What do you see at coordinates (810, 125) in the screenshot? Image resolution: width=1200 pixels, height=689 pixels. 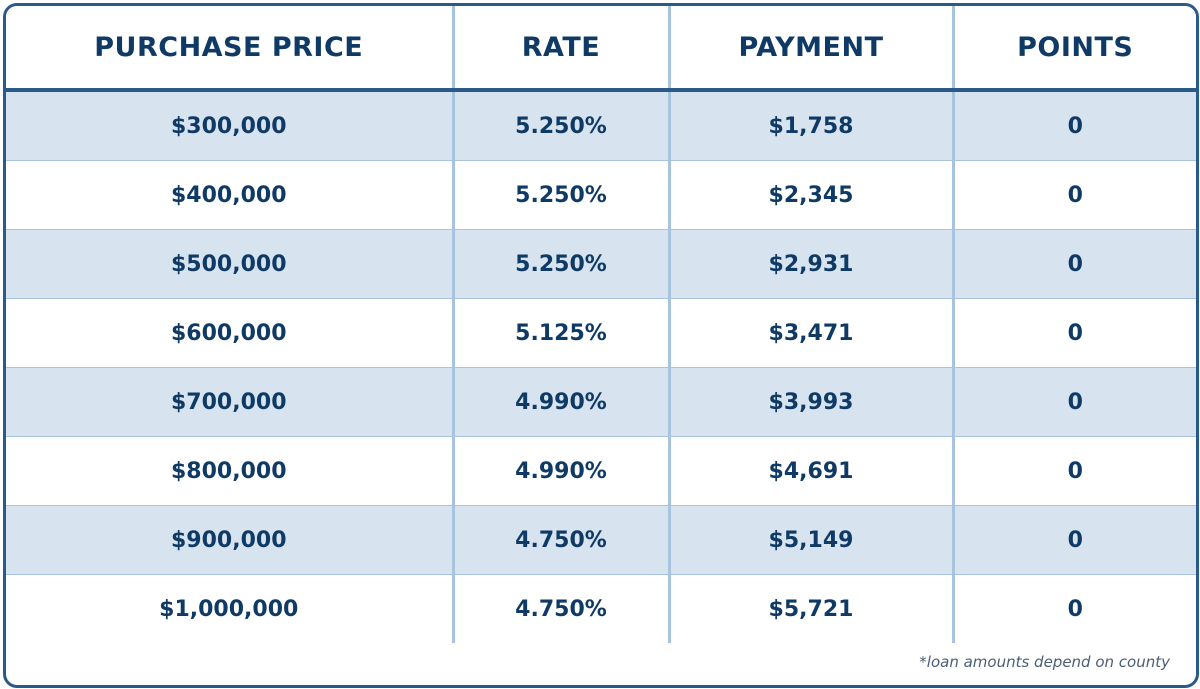 I see `payment-cell: $1,758` at bounding box center [810, 125].